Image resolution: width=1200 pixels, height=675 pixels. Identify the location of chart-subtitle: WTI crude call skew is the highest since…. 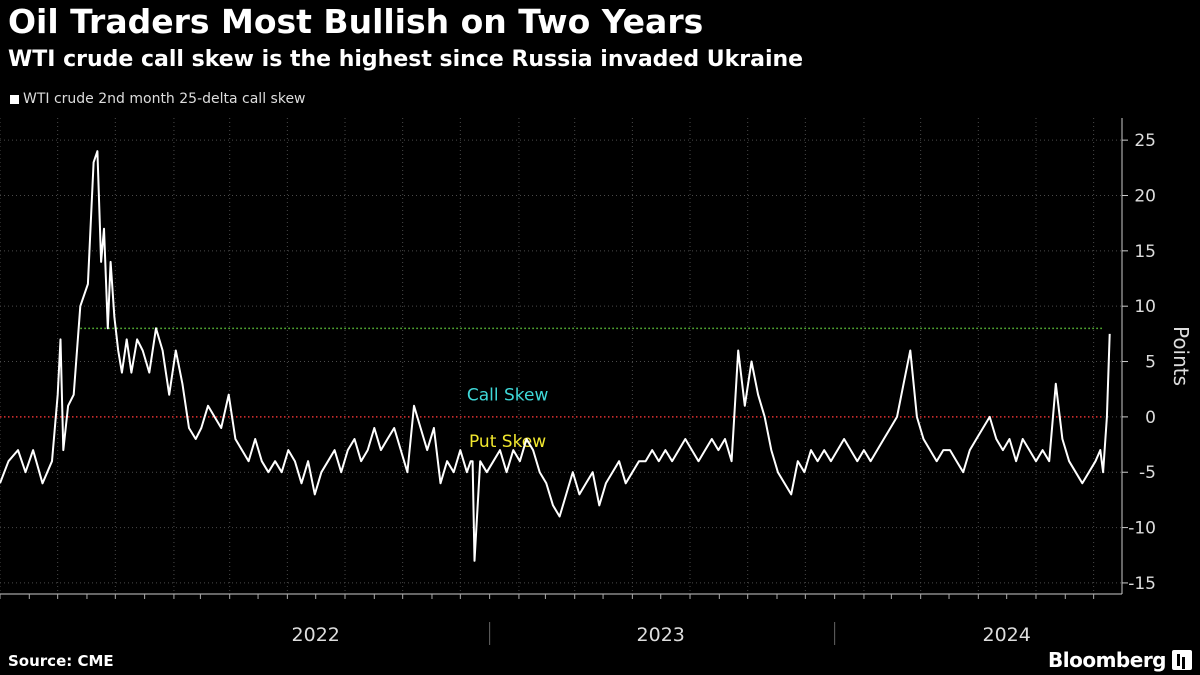
(406, 59).